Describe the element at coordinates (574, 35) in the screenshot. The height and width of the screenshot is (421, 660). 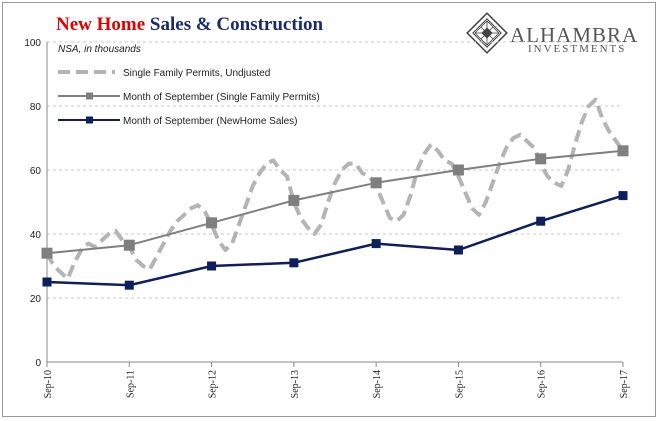
I see `logo-name: ALHAMBRA` at that location.